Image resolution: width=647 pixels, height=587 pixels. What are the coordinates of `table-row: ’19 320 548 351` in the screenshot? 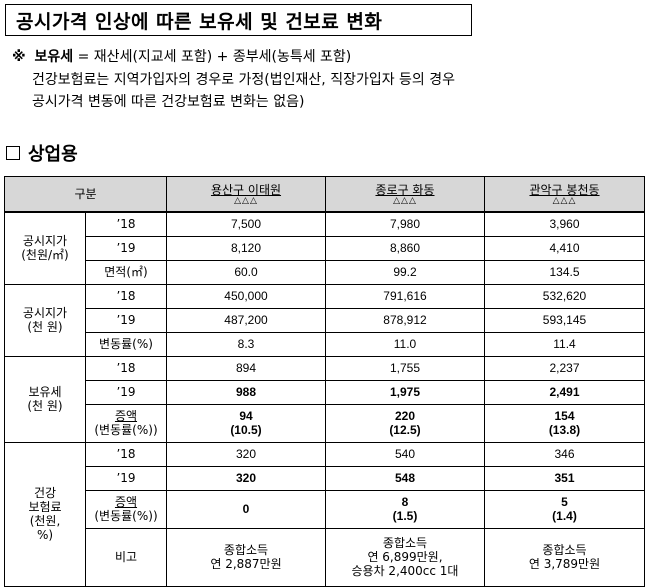 It's located at (325, 478).